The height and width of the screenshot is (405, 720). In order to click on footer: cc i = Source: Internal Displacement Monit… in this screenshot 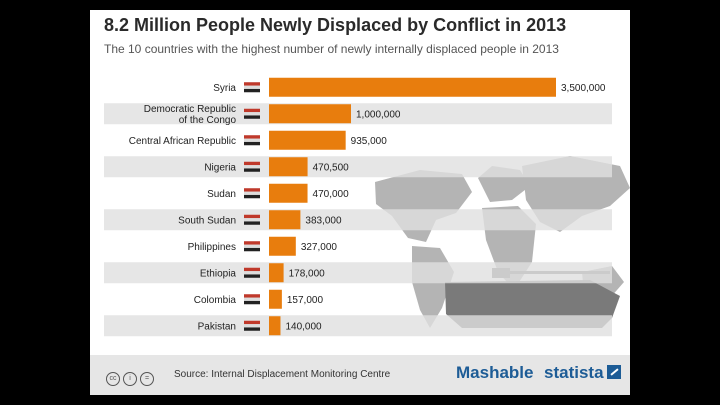, I will do `click(360, 375)`.